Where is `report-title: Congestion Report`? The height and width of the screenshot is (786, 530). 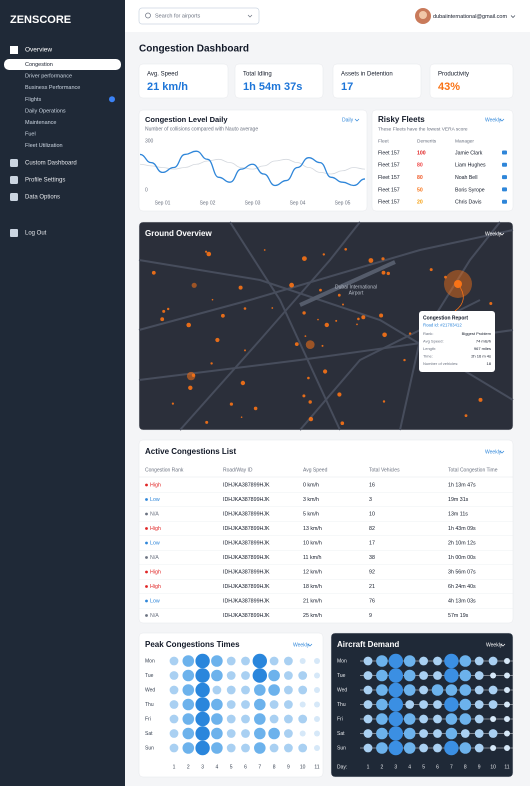 report-title: Congestion Report is located at coordinates (445, 318).